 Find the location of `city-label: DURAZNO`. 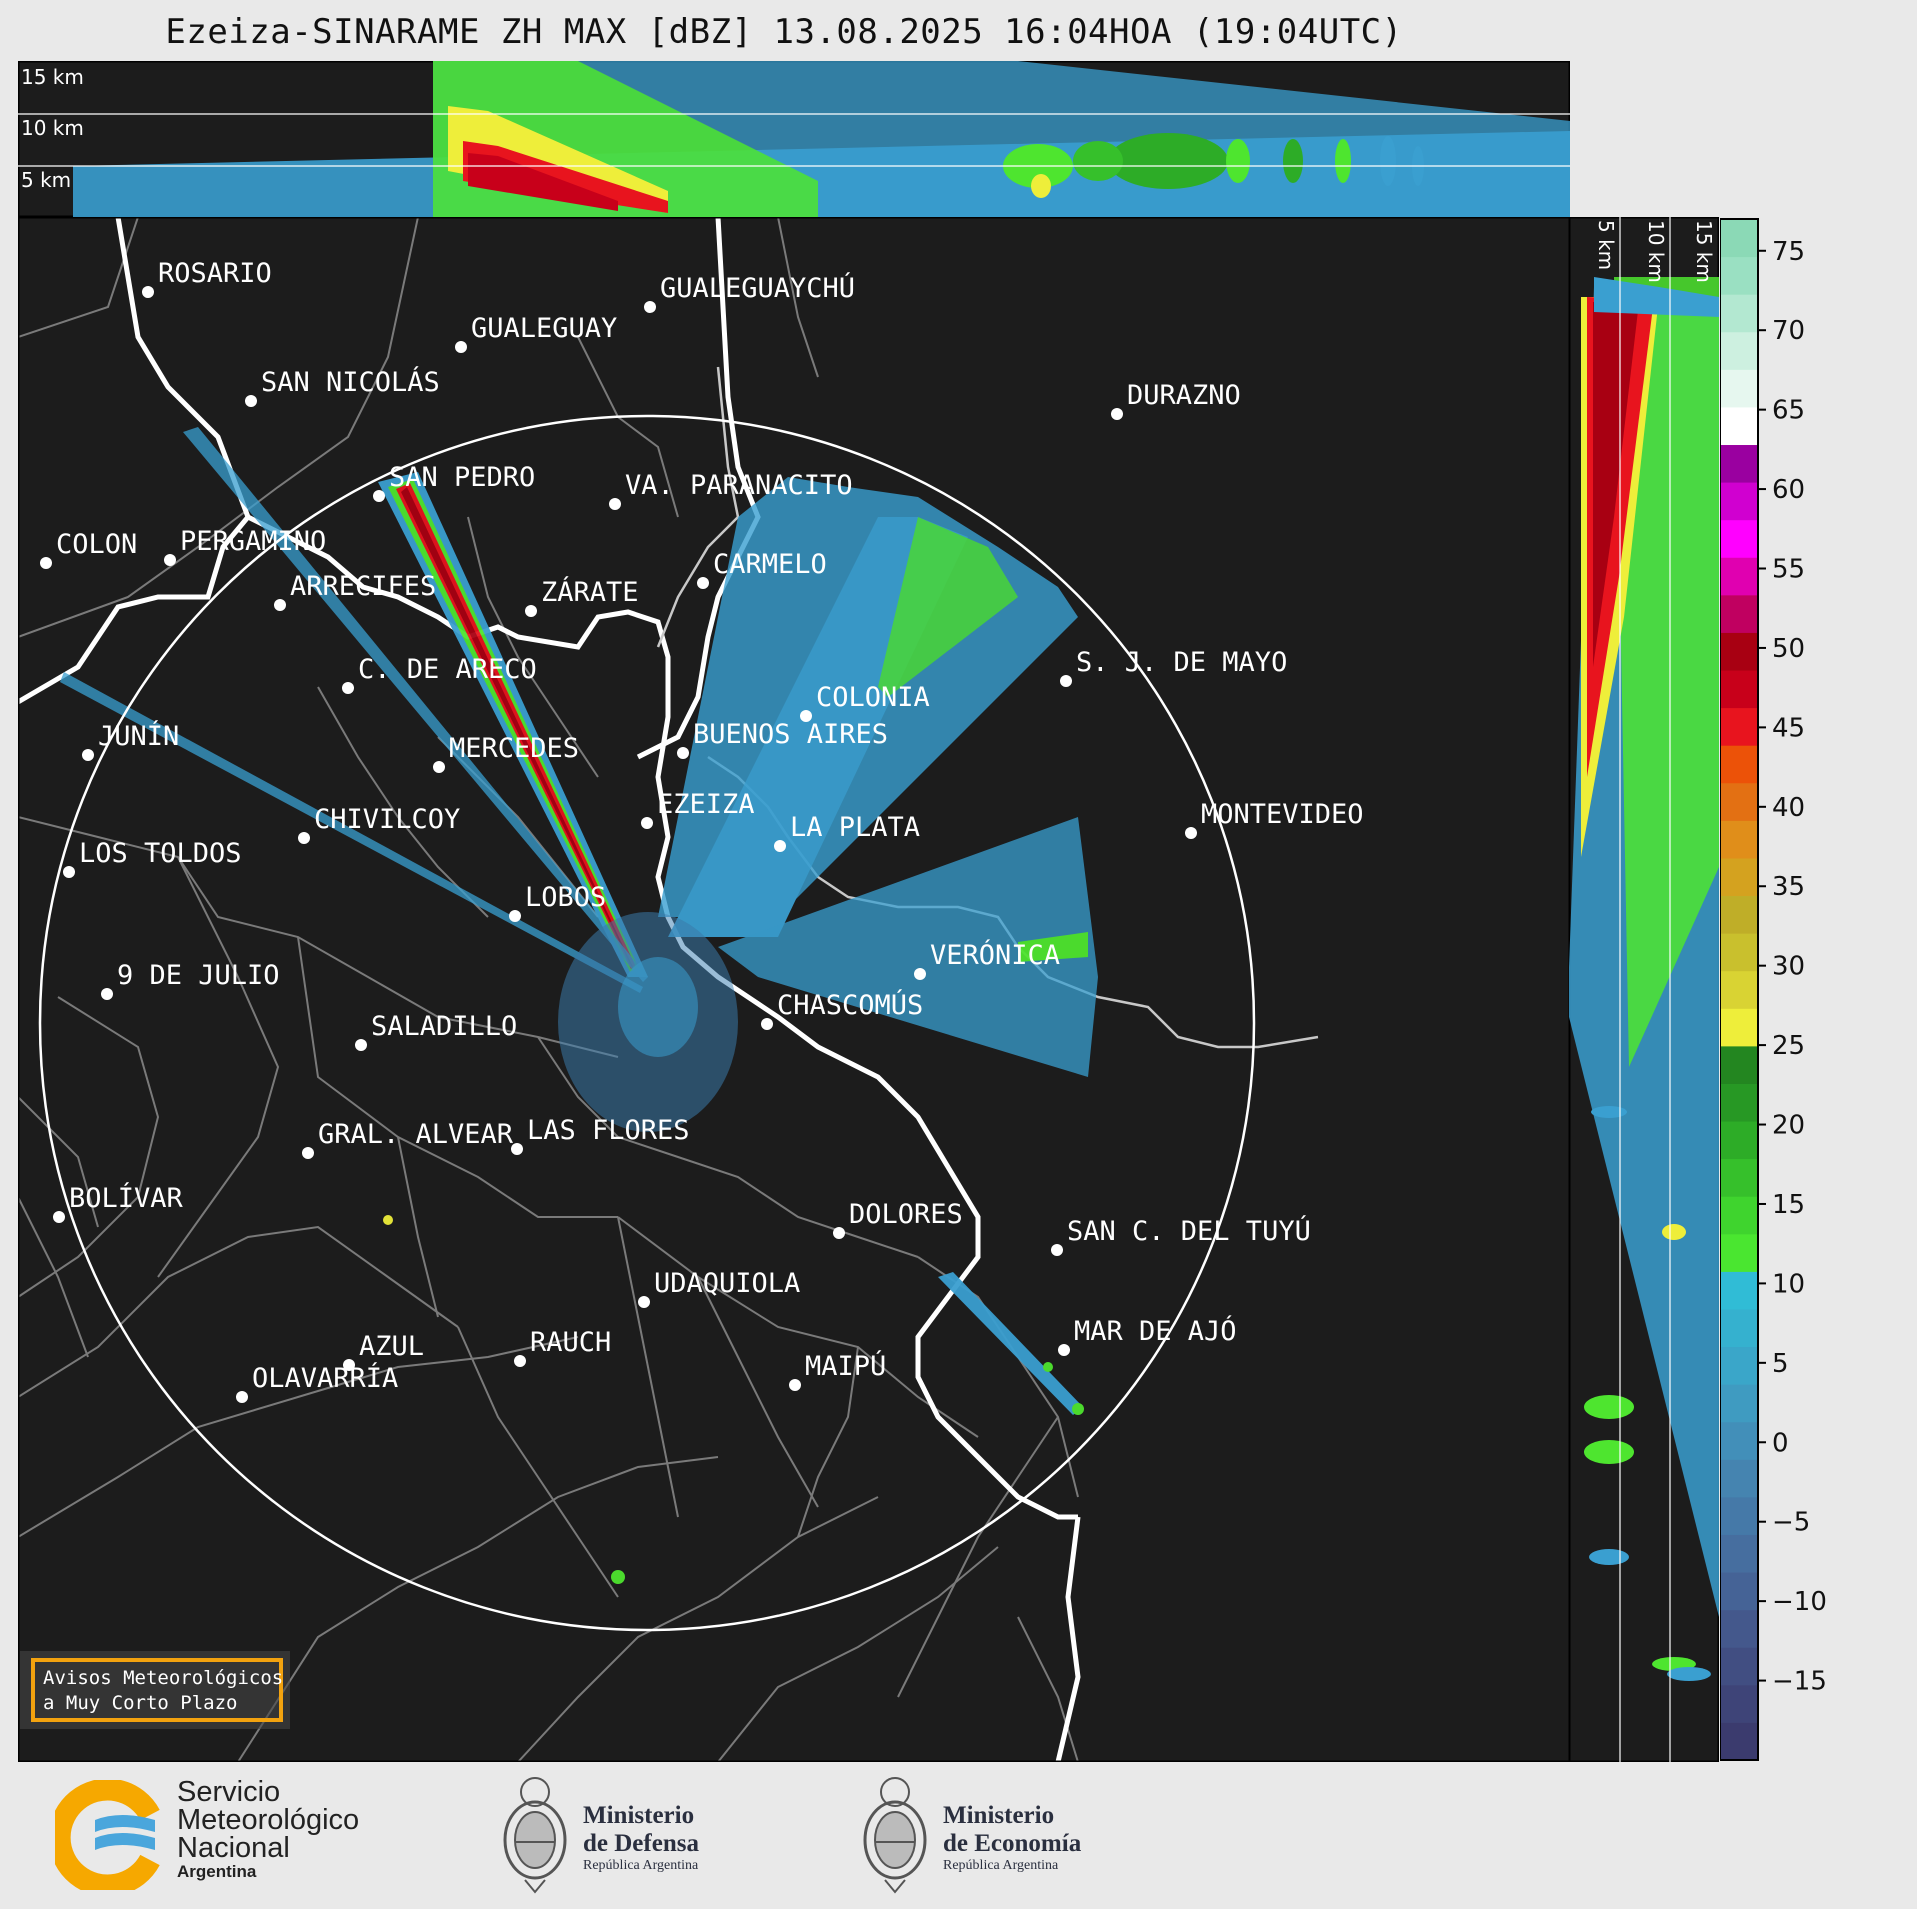

city-label: DURAZNO is located at coordinates (1184, 395).